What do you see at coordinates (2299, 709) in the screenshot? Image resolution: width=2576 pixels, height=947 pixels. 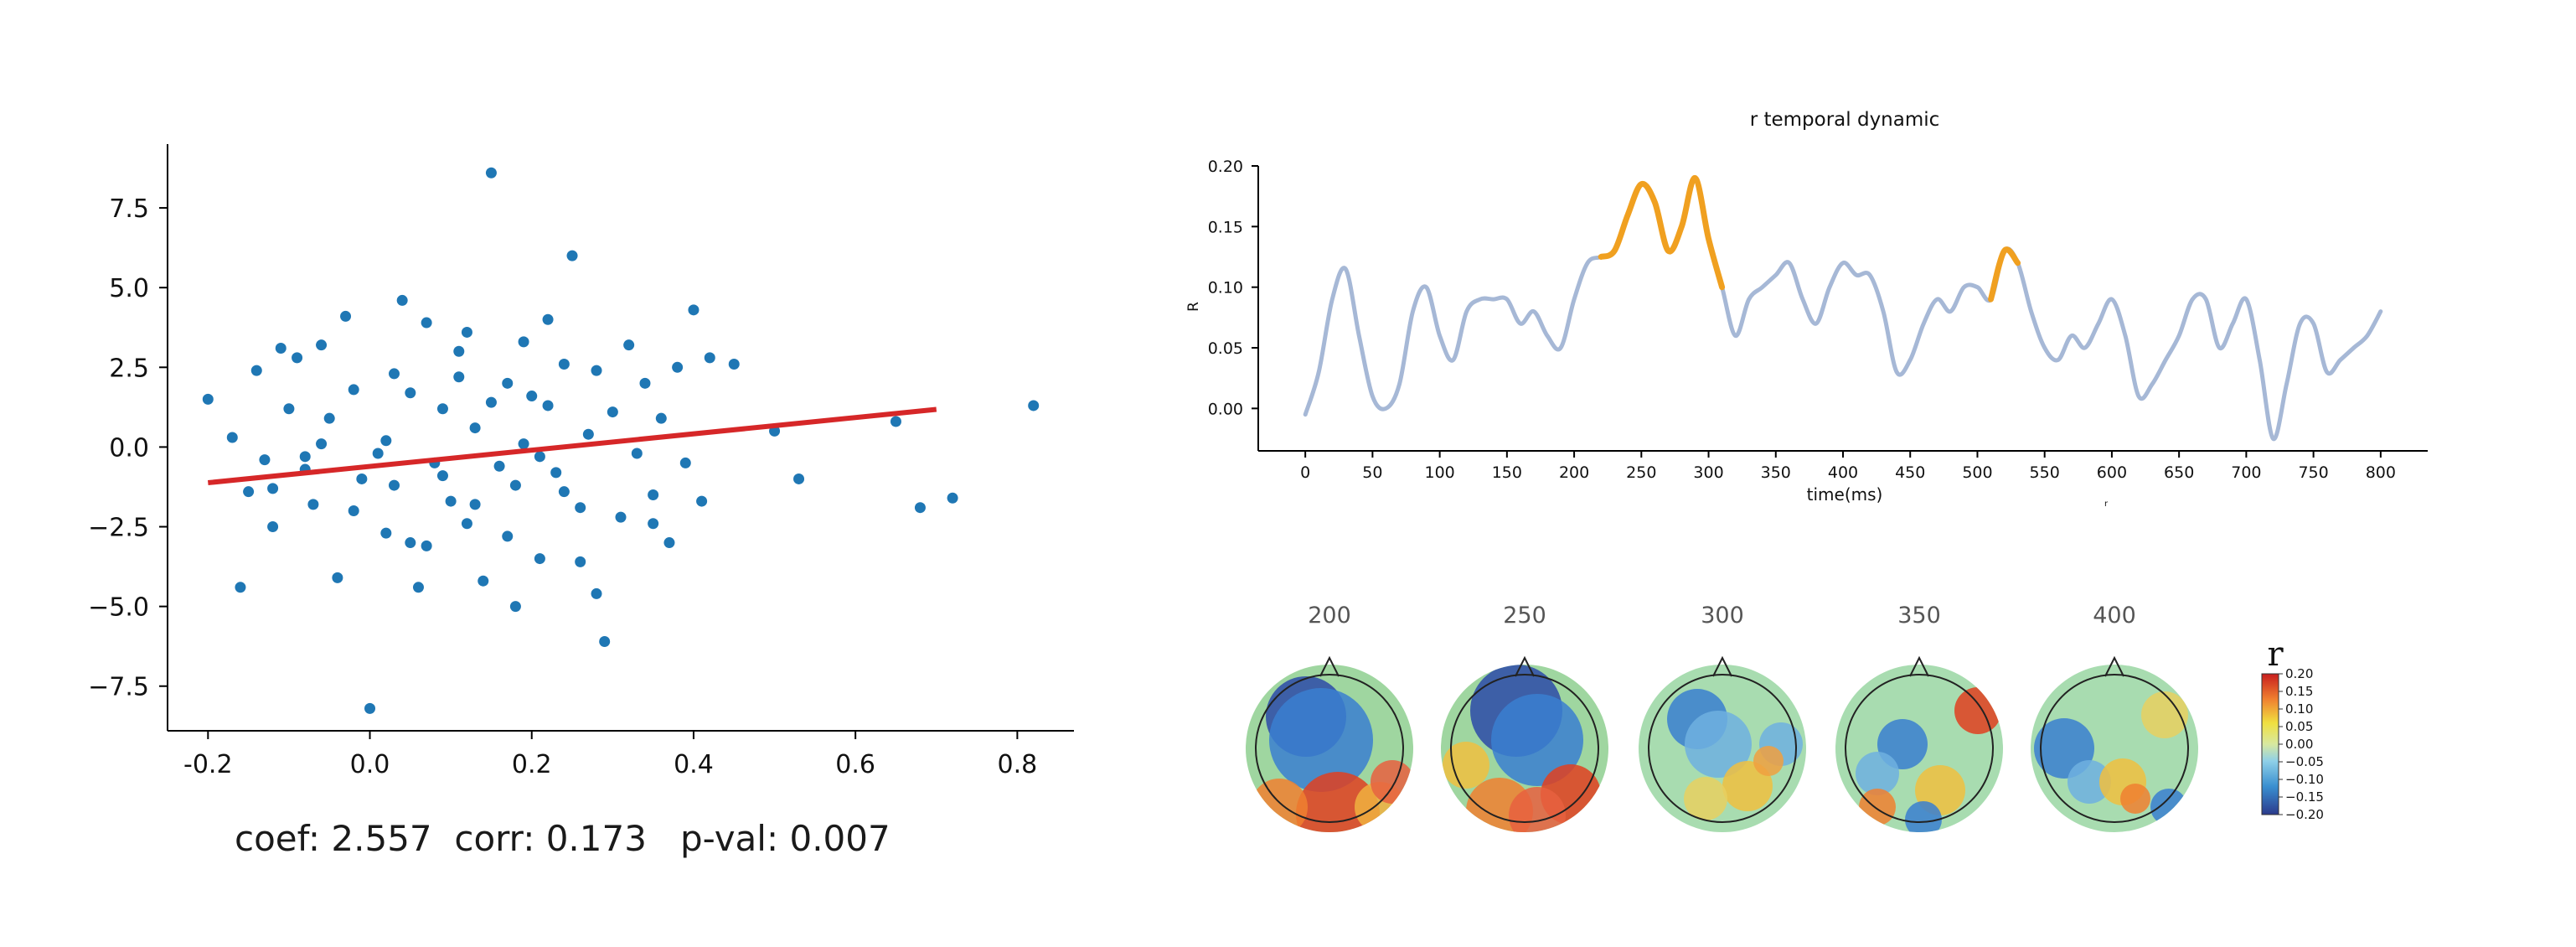 I see `colorbar-tick-label: 0.10` at bounding box center [2299, 709].